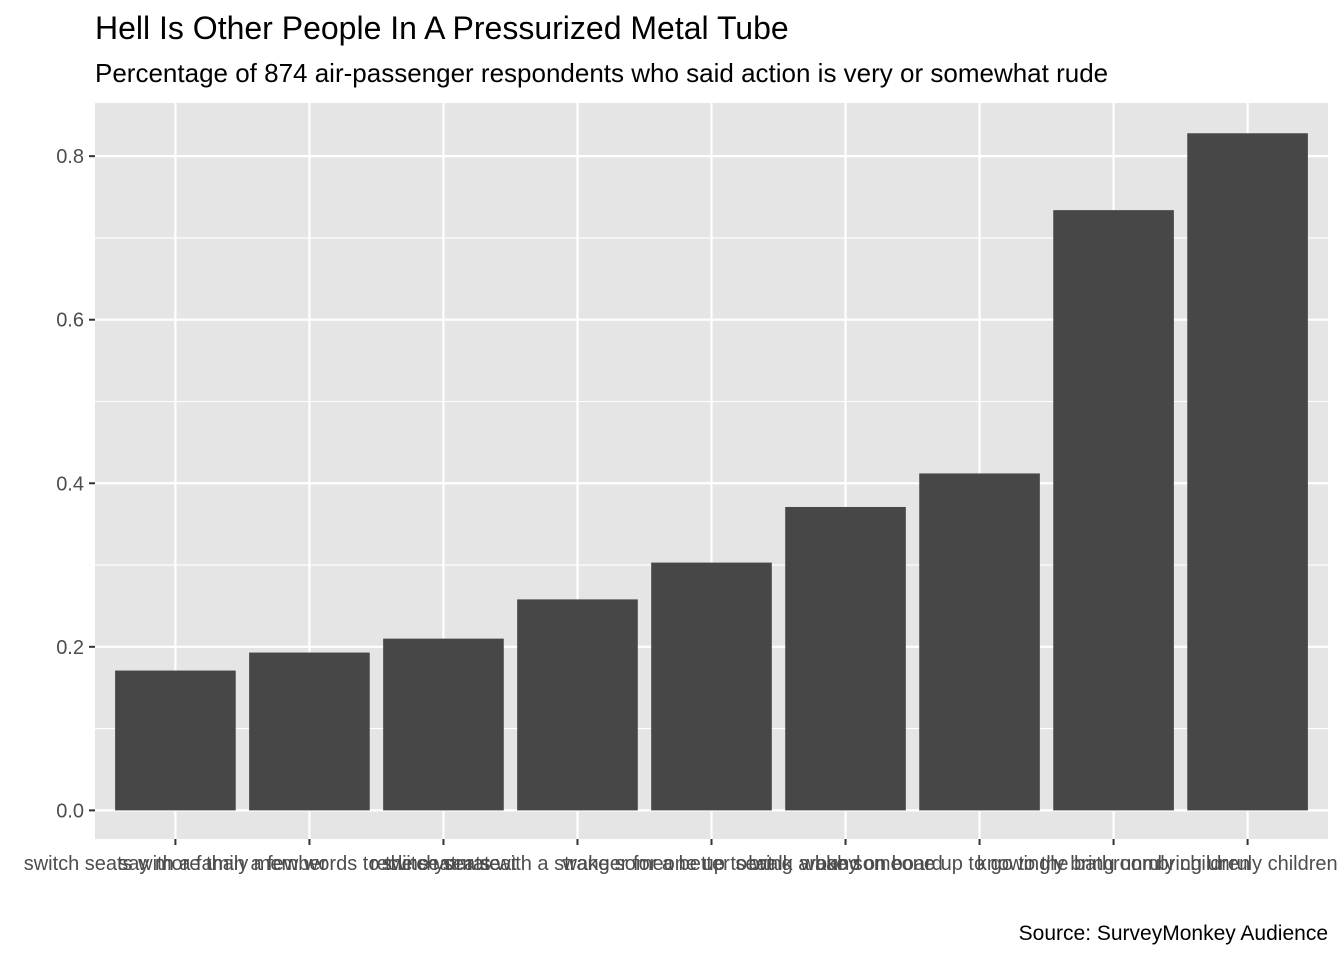  I want to click on x-tick-label: wake someone up to walk around, so click(711, 864).